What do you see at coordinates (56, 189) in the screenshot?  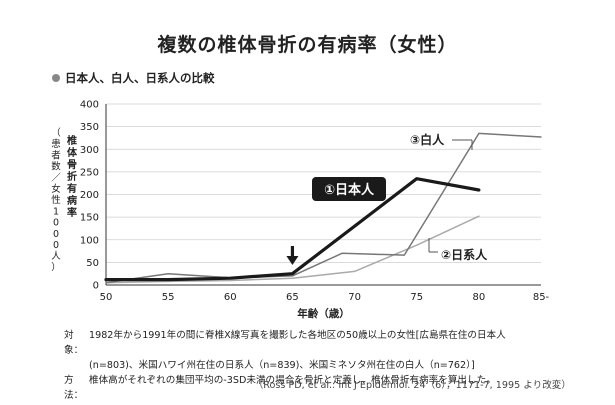 I see `y-axis-unit-char: 女` at bounding box center [56, 189].